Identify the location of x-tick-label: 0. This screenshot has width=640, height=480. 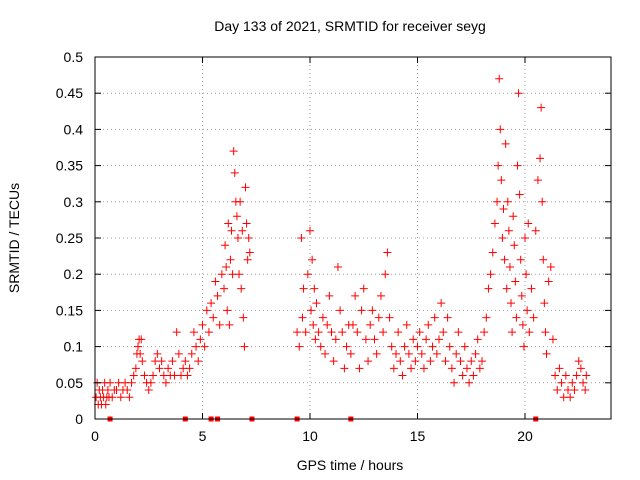
(95, 436).